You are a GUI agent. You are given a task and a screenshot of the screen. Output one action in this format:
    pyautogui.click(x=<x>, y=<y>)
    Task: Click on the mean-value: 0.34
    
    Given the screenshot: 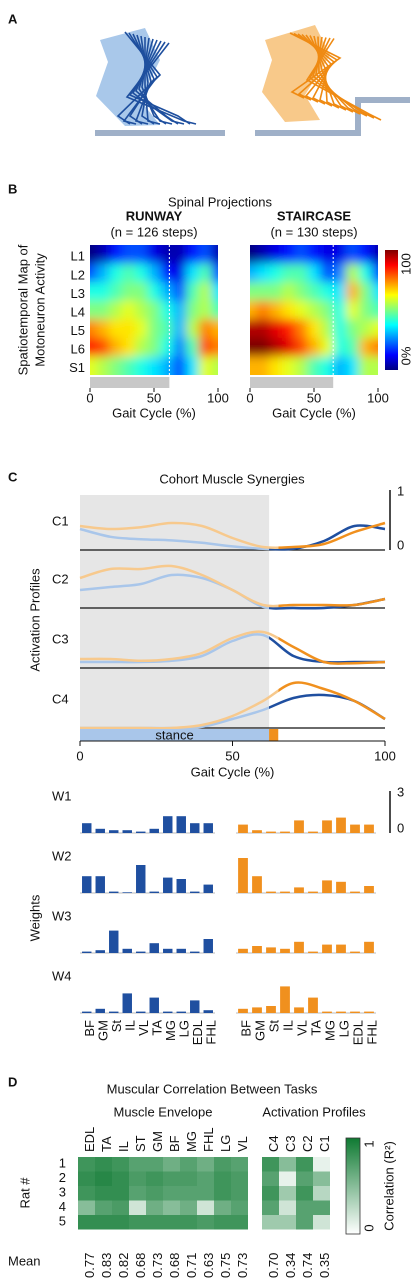 What is the action you would take?
    pyautogui.click(x=290, y=1265)
    